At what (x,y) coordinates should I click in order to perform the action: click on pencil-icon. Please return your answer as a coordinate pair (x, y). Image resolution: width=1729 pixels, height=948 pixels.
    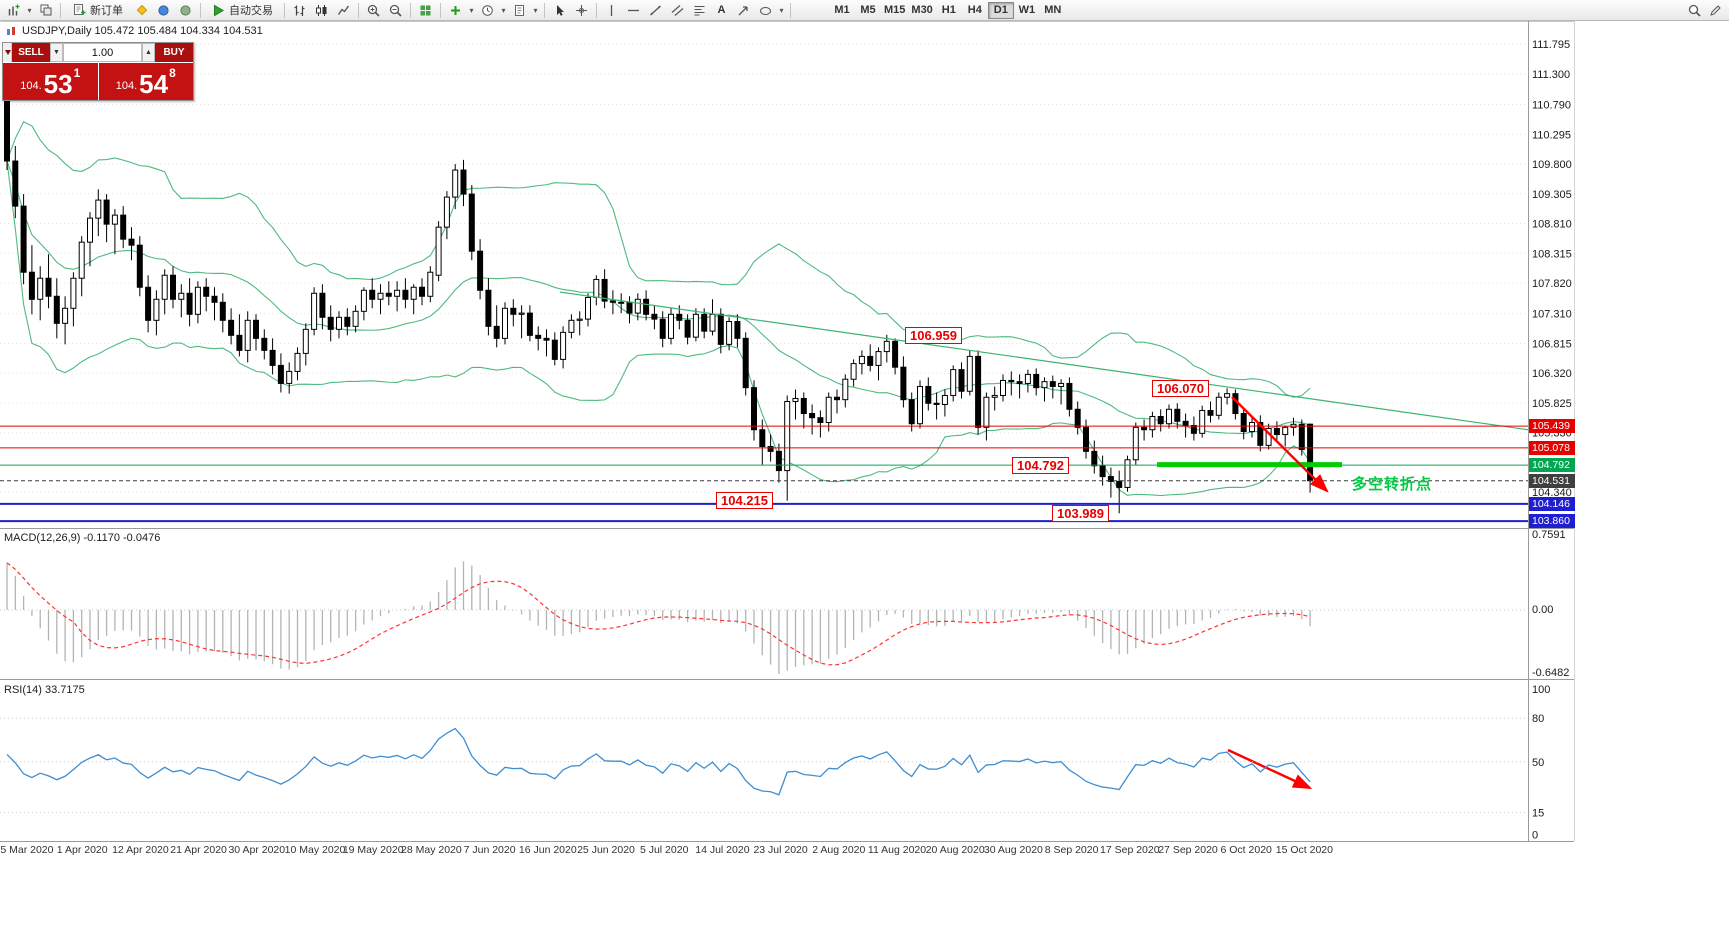
    Looking at the image, I should click on (1715, 10).